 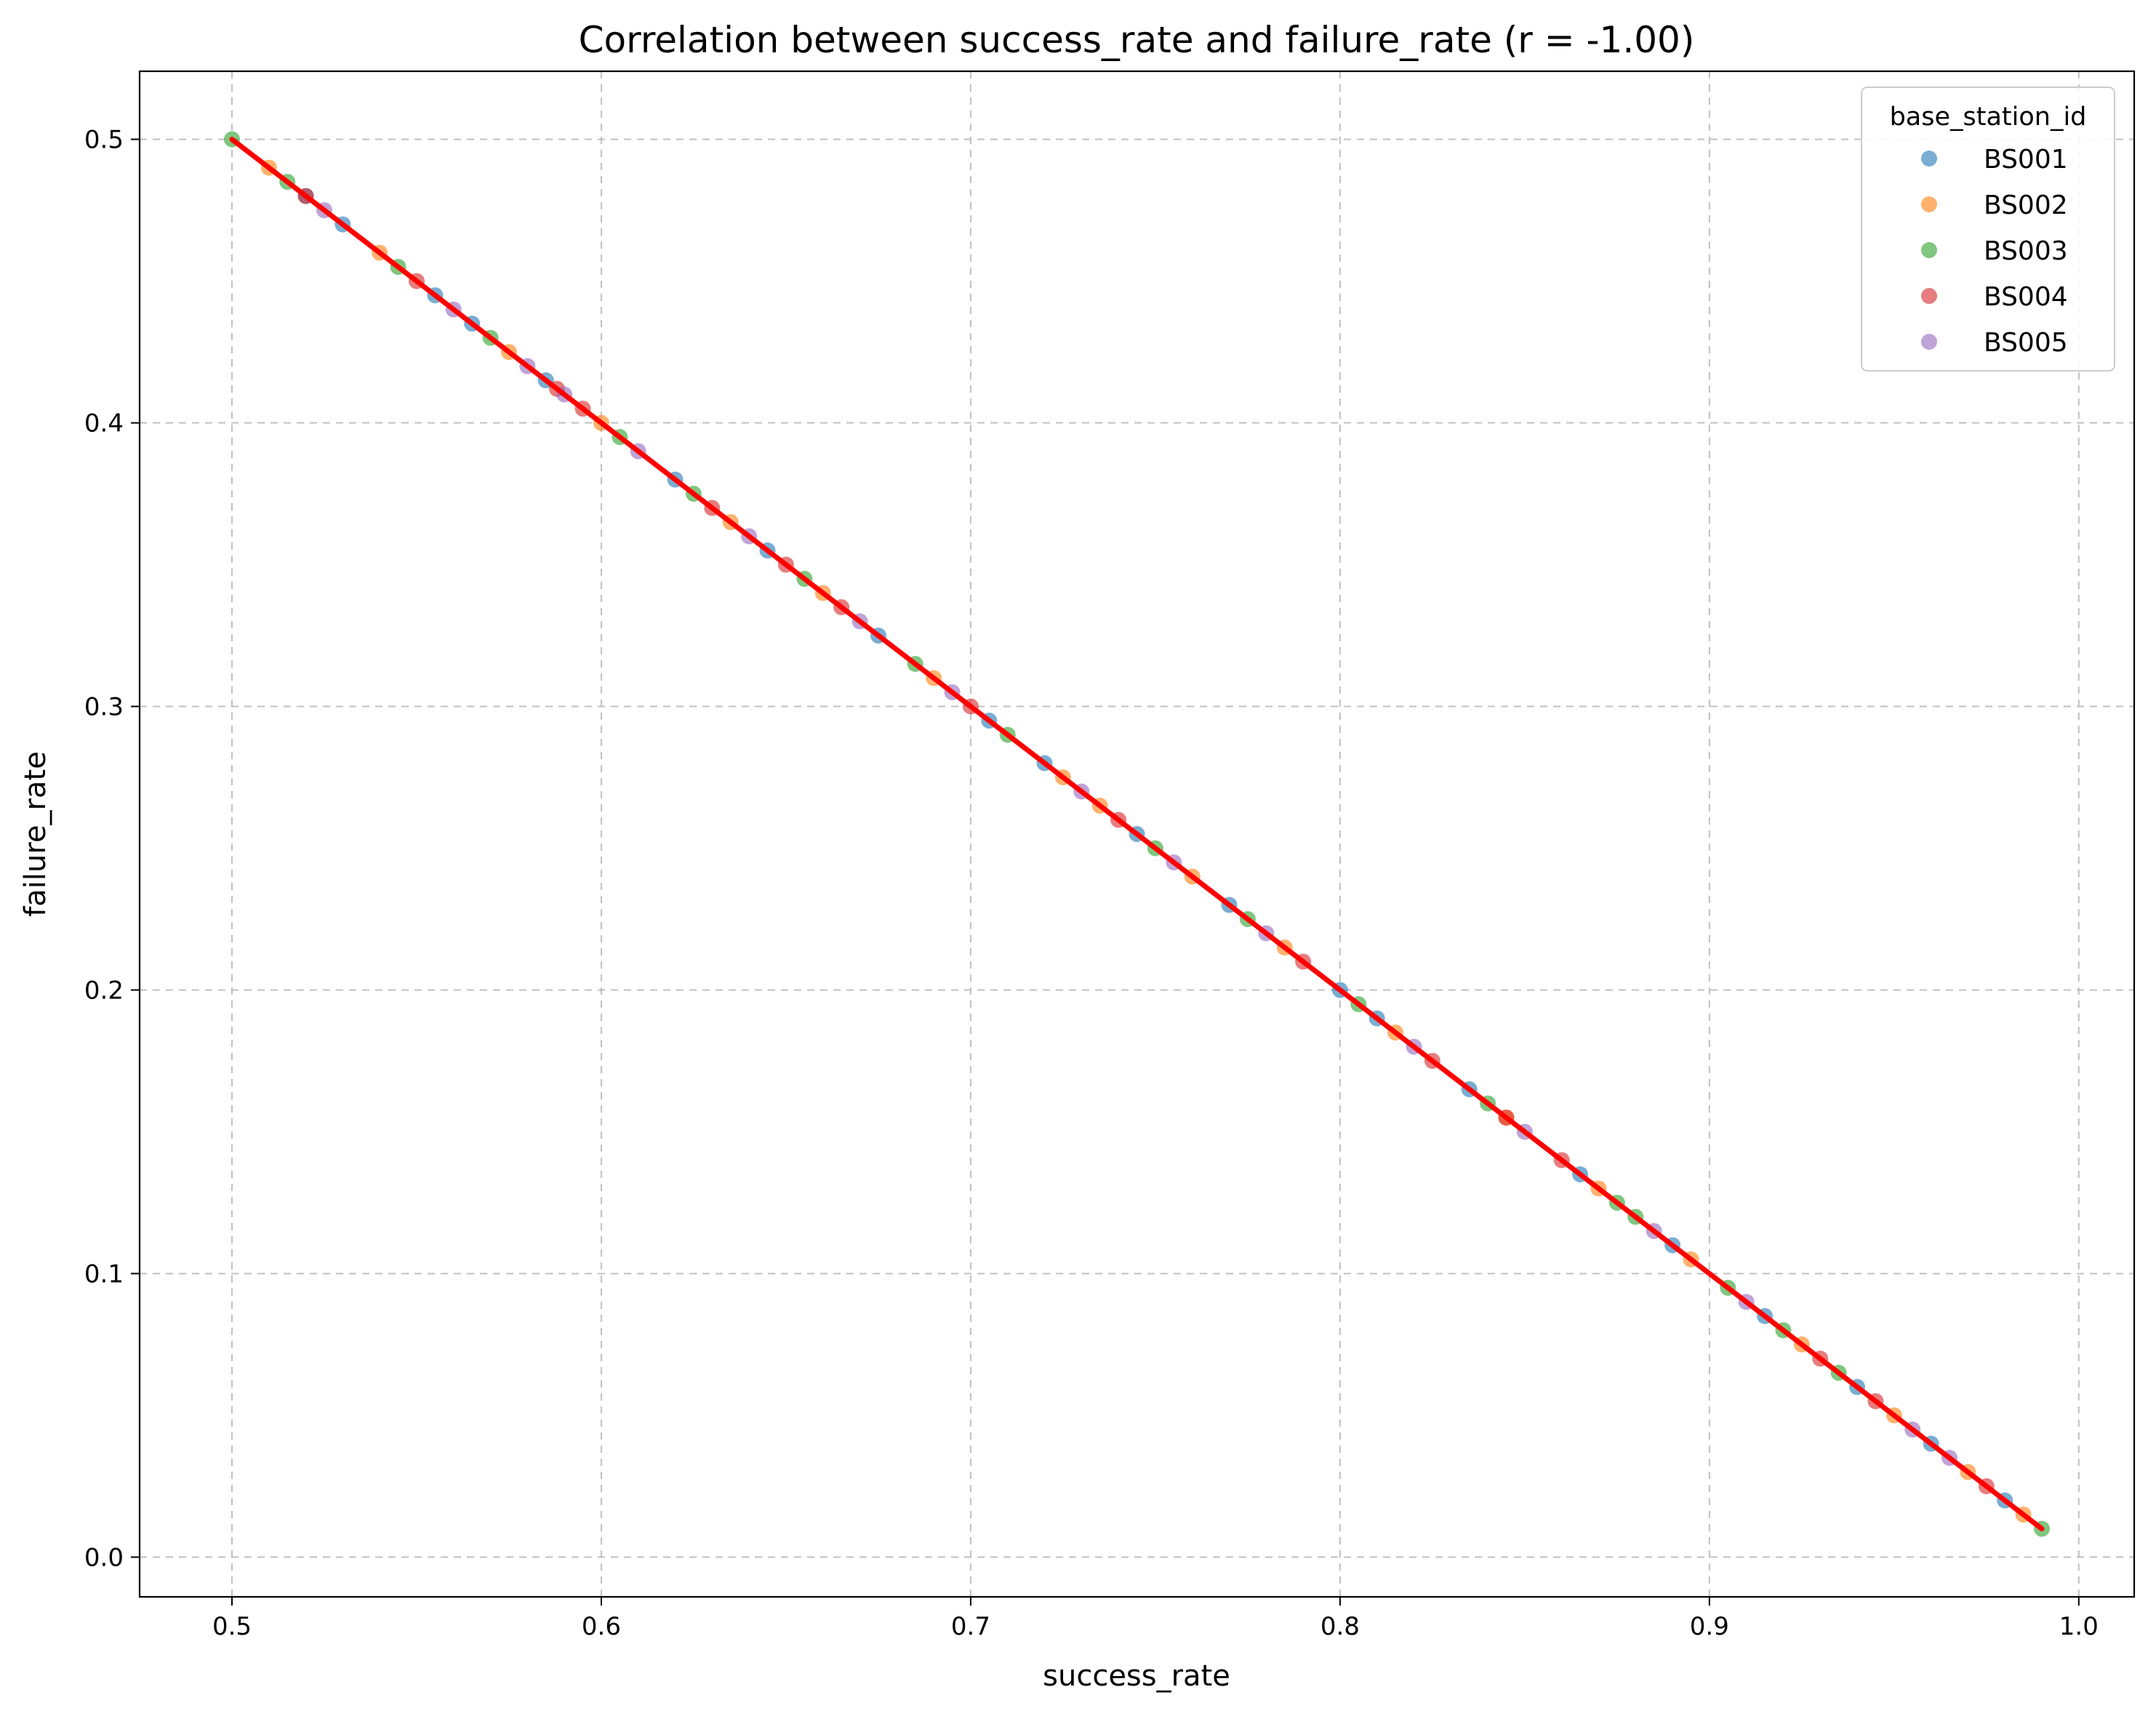 I want to click on legend-items: BS001 BS002 BS003 BS004 BS005, so click(x=1994, y=251).